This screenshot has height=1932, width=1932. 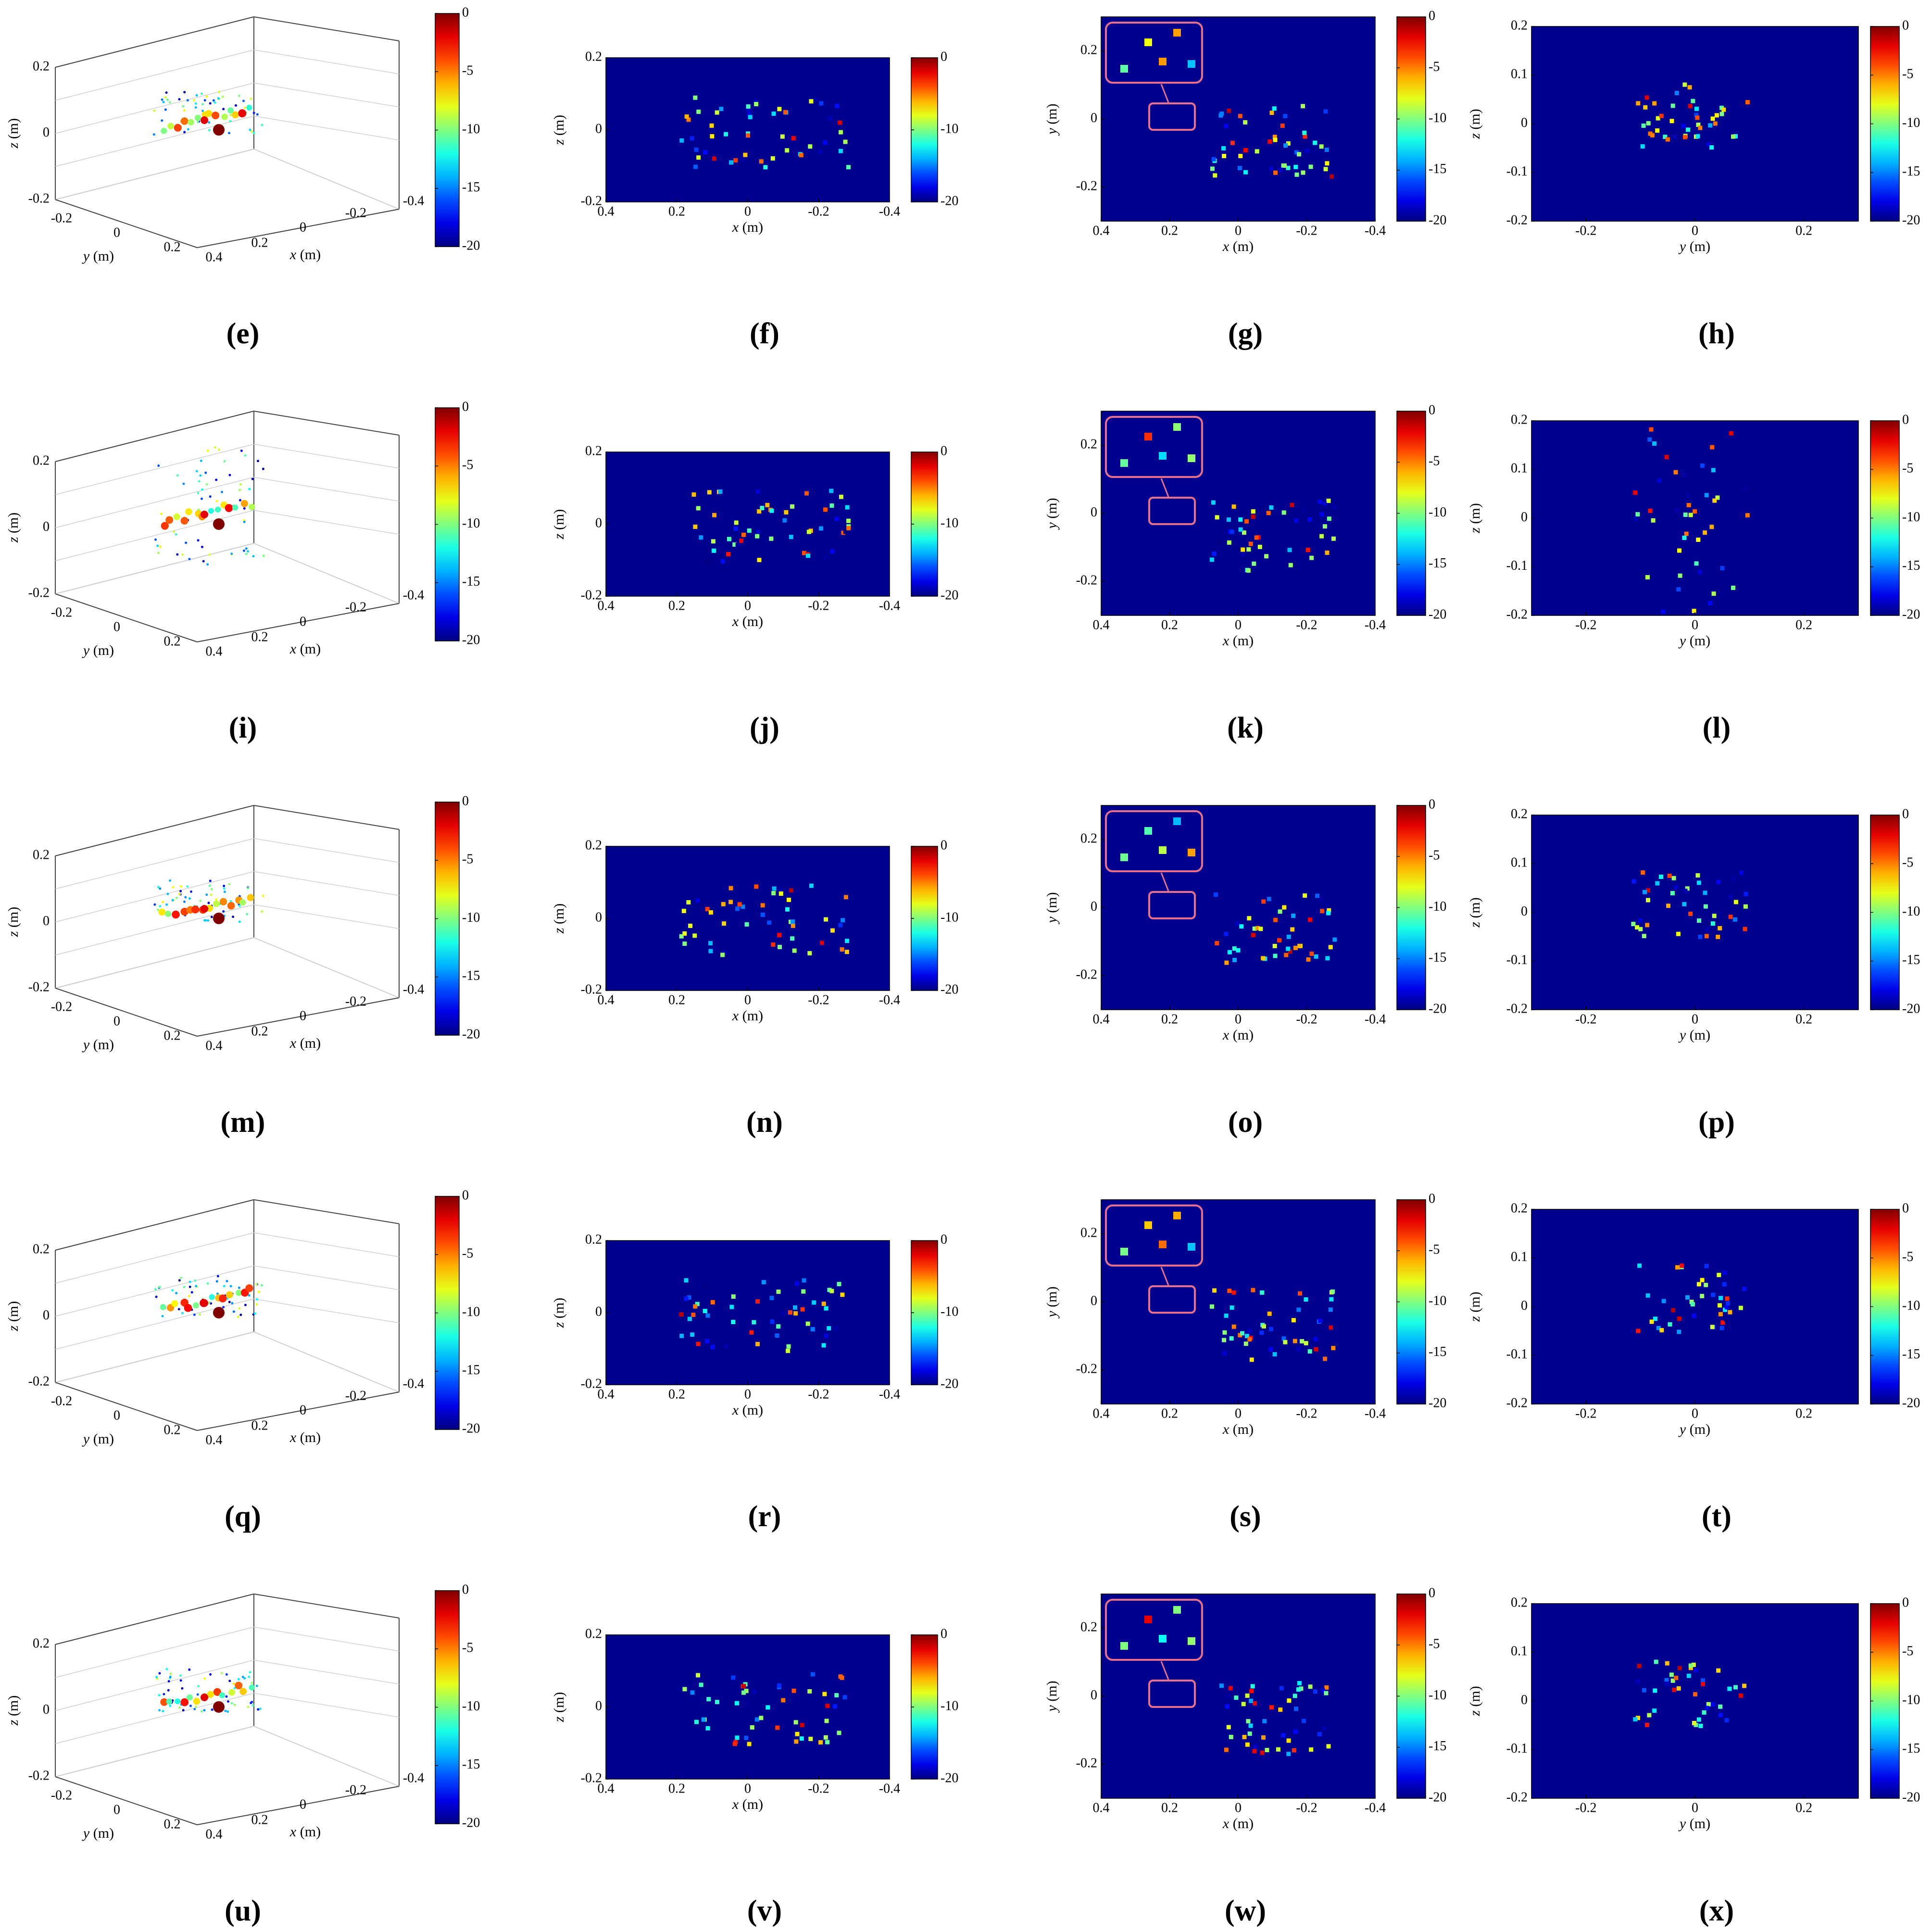 I want to click on yz-ytick-label: 0, so click(x=1524, y=911).